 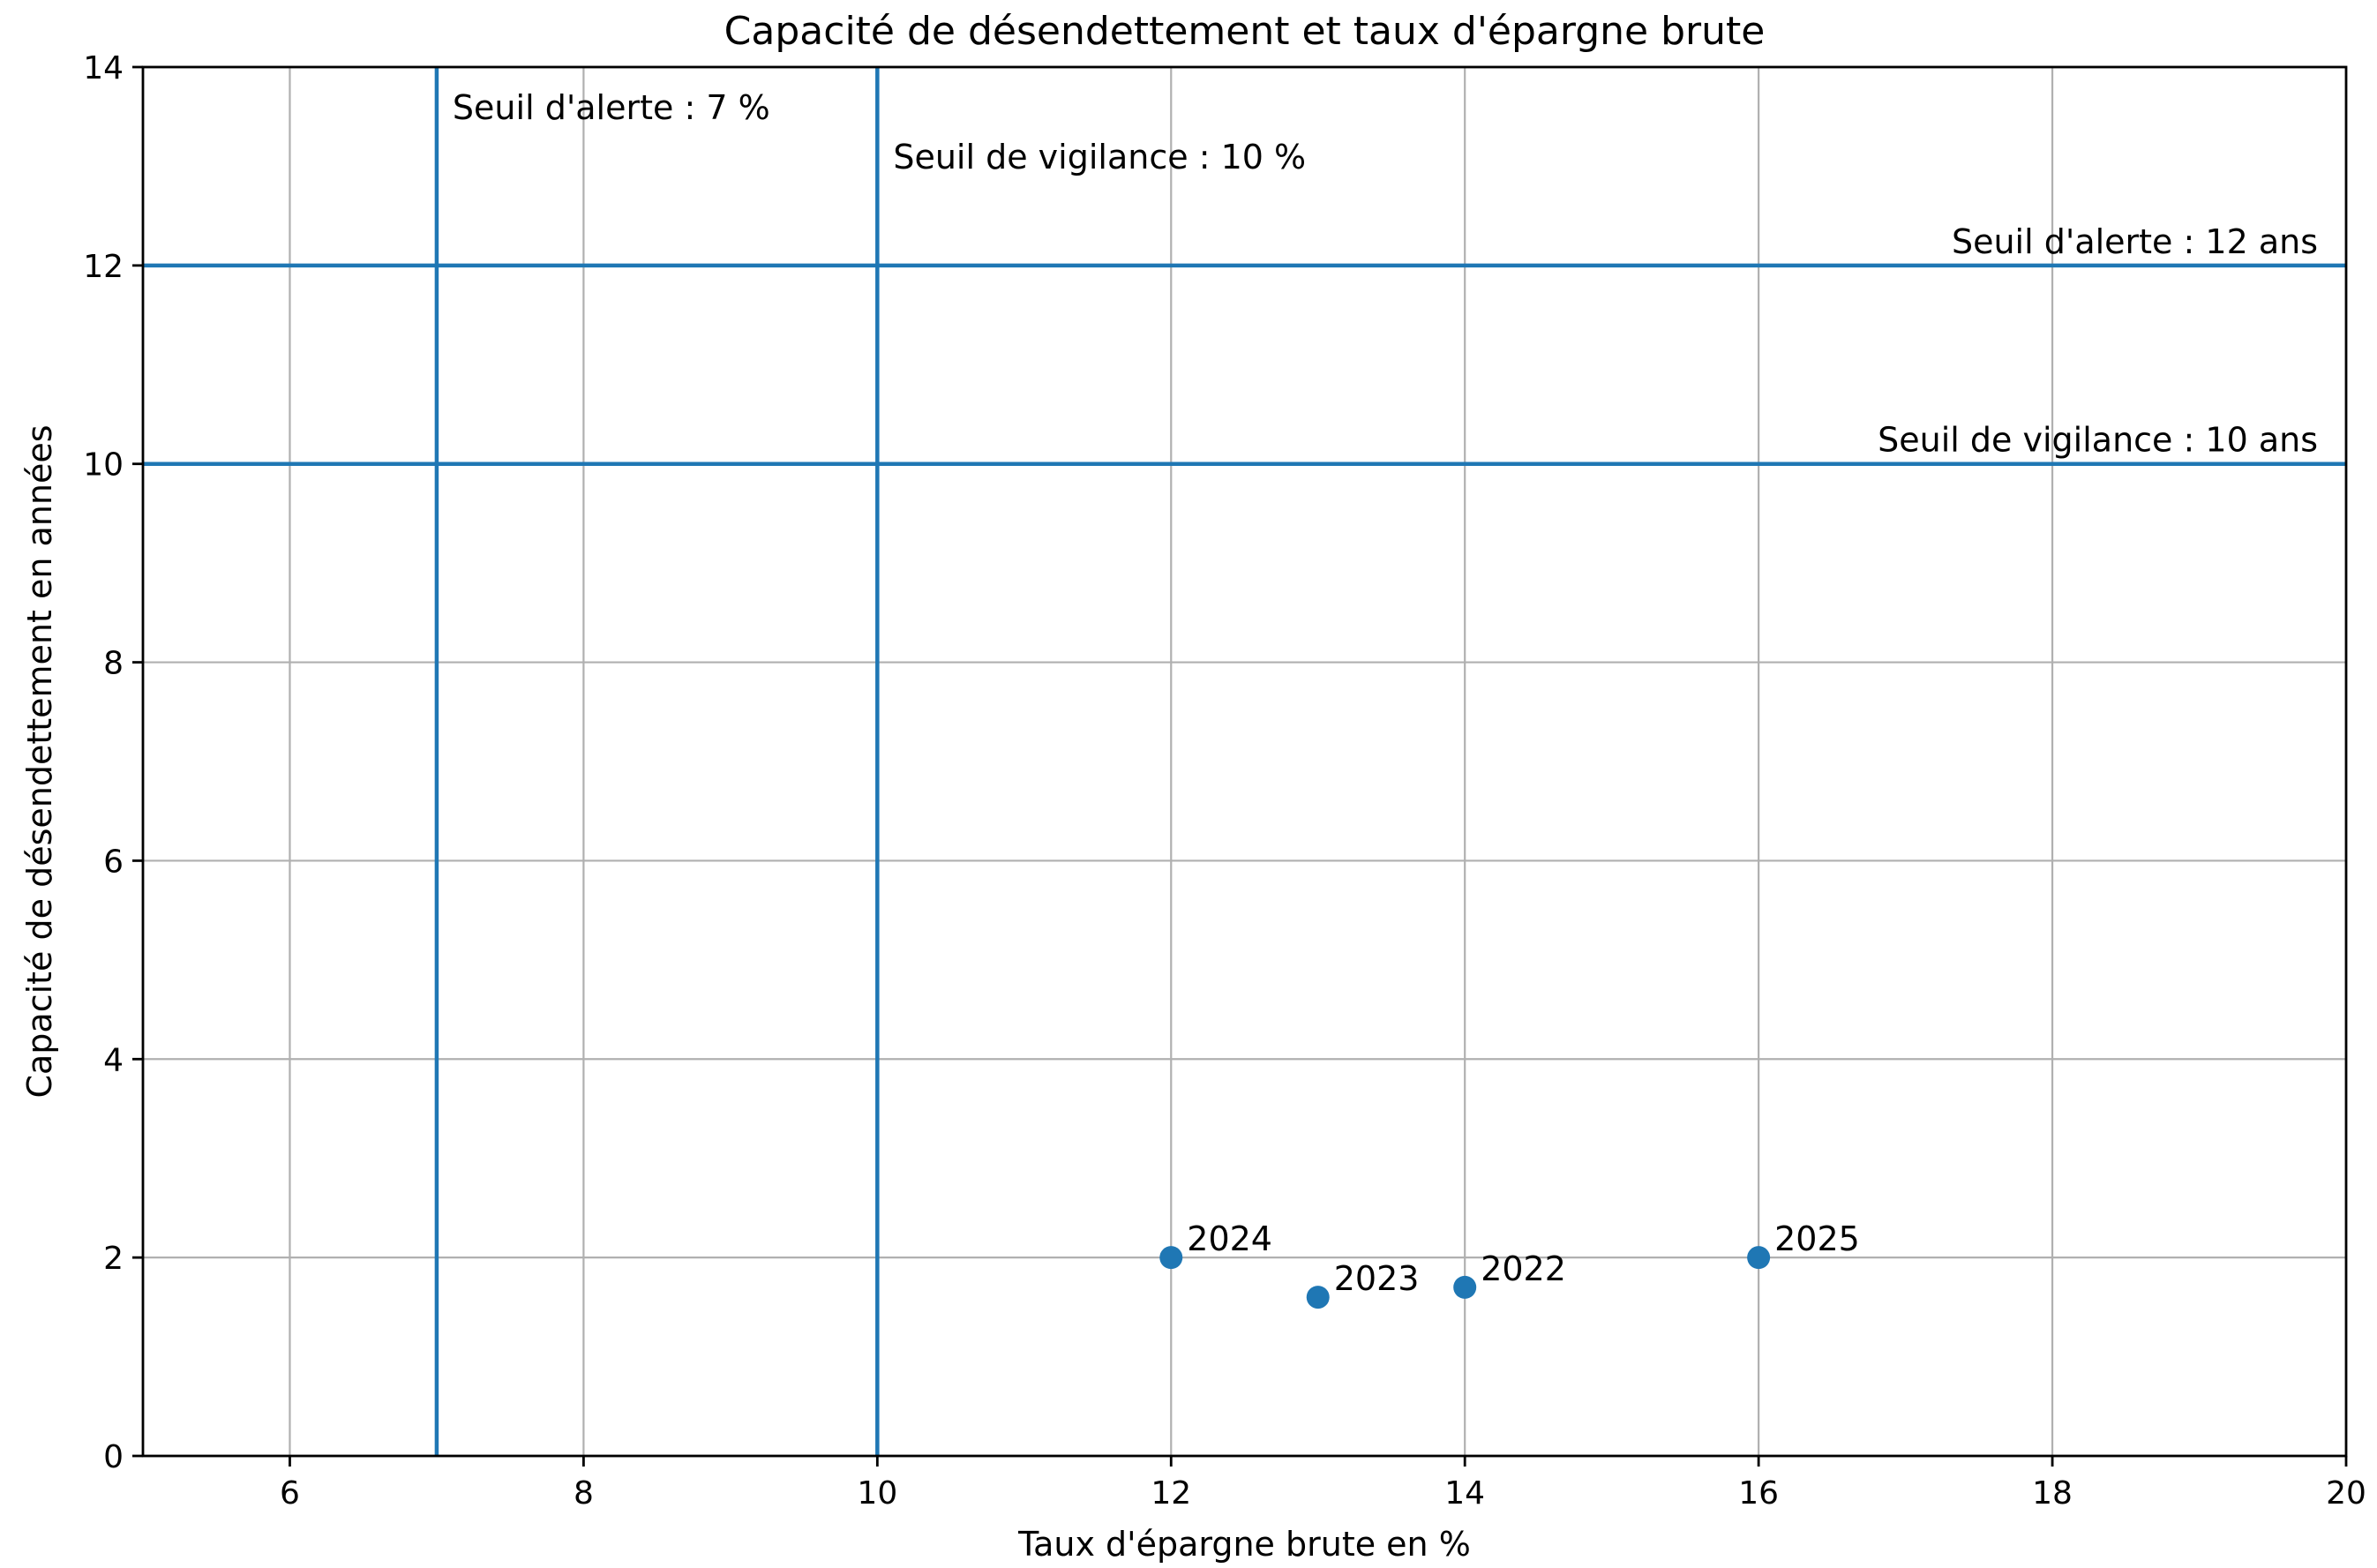 What do you see at coordinates (2052, 1493) in the screenshot?
I see `x-tick-label: 18` at bounding box center [2052, 1493].